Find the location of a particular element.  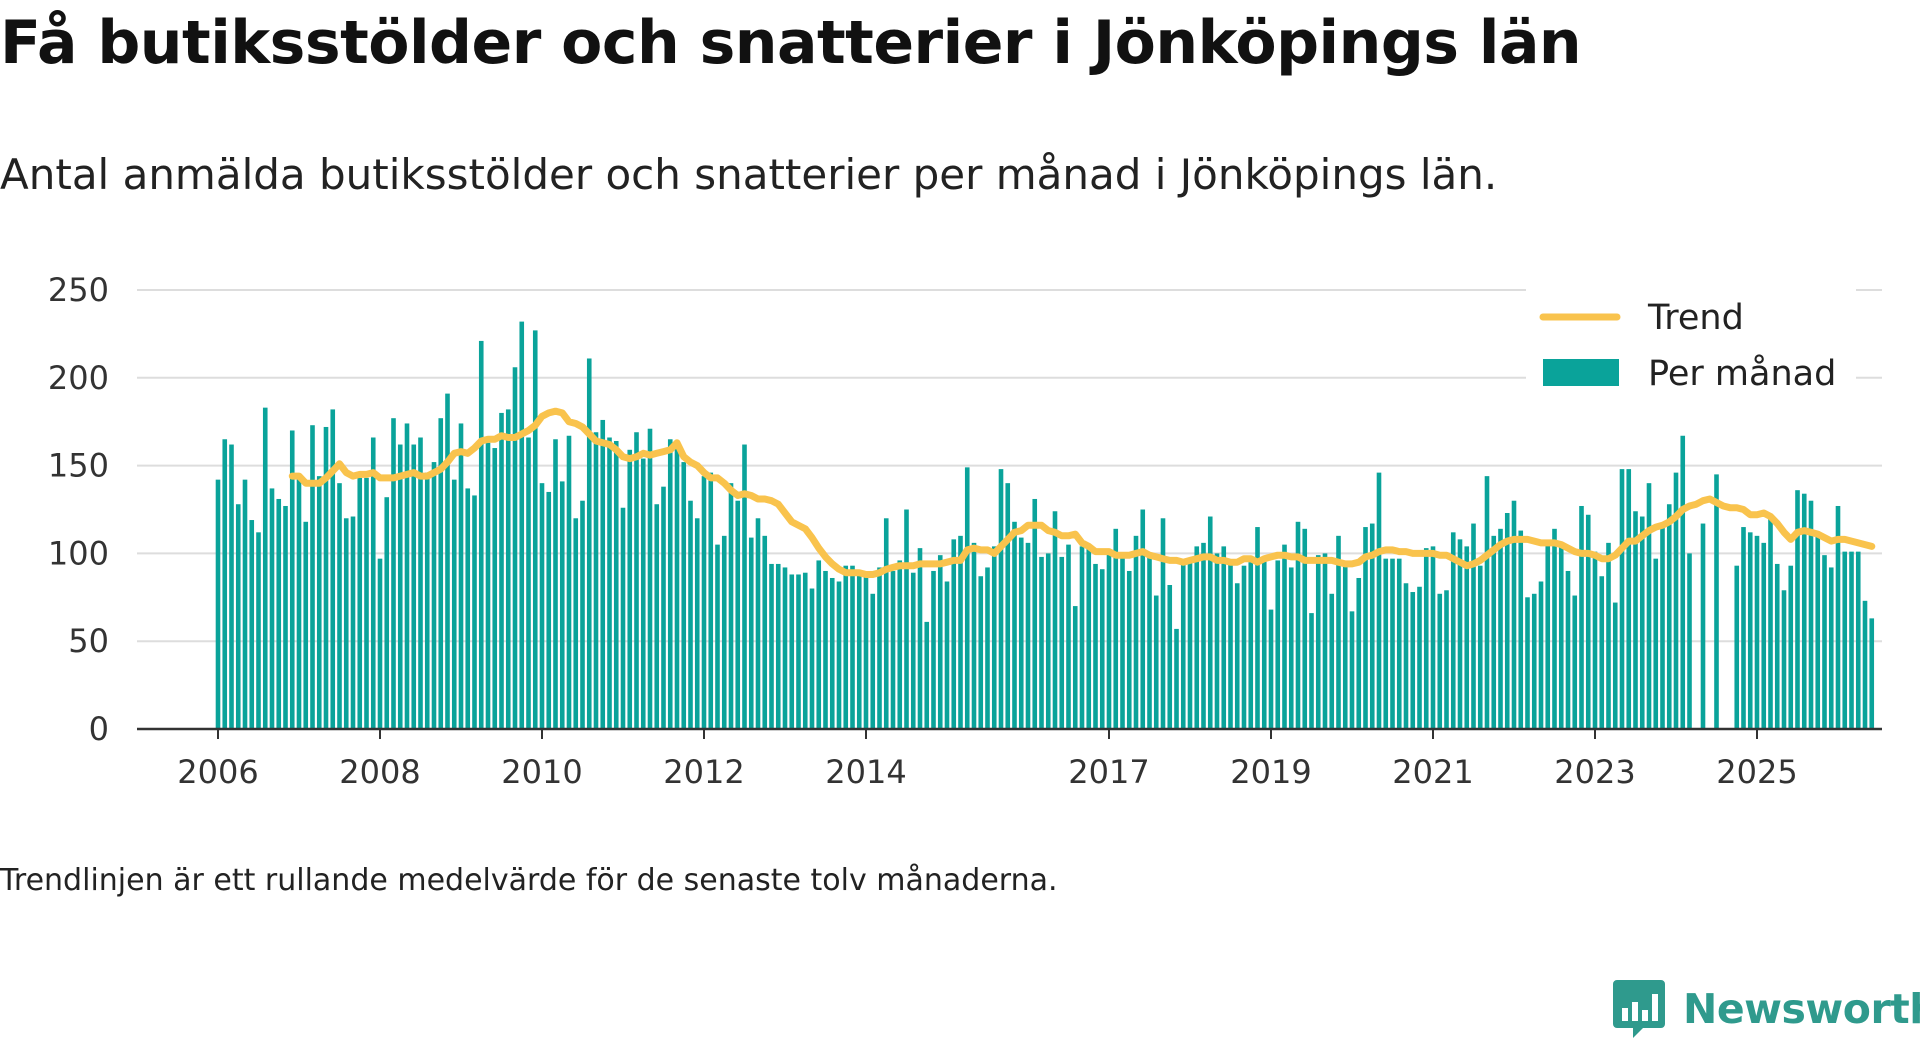

x-tick-label: 2014 is located at coordinates (865, 772).